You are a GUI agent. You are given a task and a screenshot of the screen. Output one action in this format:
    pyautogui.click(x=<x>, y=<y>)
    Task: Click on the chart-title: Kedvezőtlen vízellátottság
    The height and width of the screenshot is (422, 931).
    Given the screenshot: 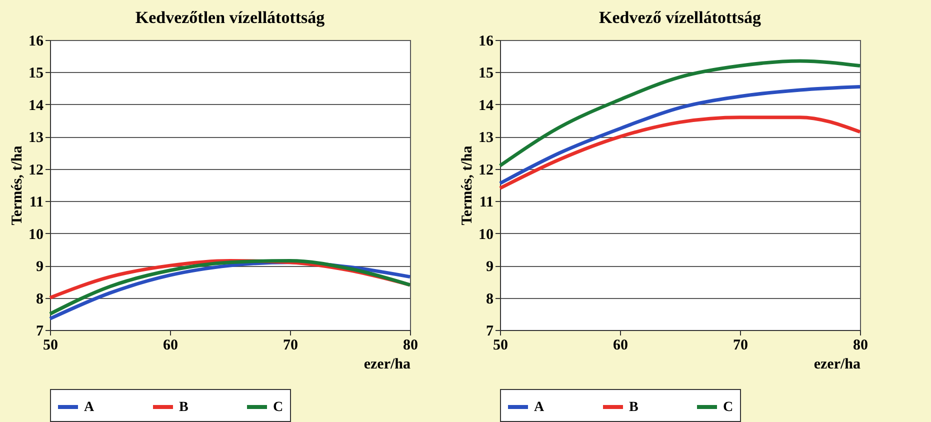 What is the action you would take?
    pyautogui.click(x=230, y=17)
    